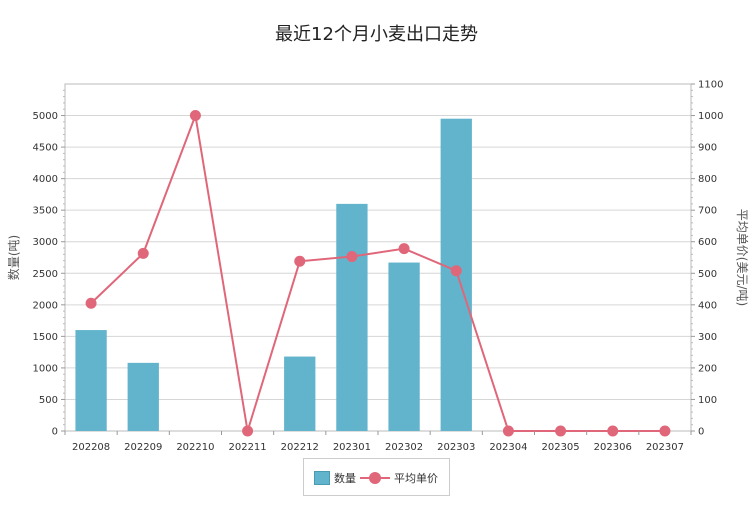 The height and width of the screenshot is (507, 753). What do you see at coordinates (91, 447) in the screenshot?
I see `x-tick-label: 202208` at bounding box center [91, 447].